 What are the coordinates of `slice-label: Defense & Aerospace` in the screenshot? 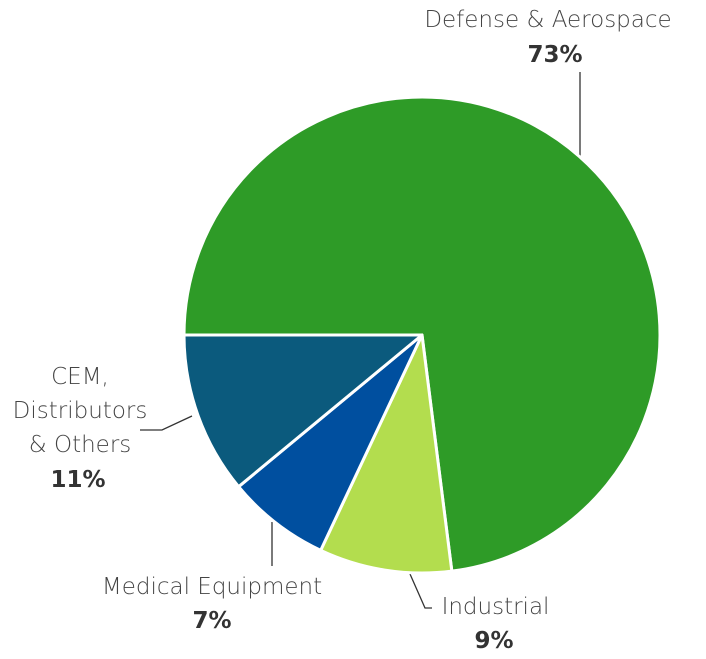 It's located at (548, 20).